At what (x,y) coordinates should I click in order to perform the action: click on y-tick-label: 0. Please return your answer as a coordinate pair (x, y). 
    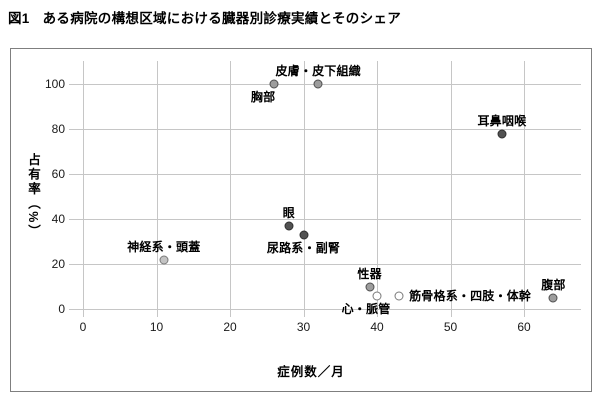
    Looking at the image, I should click on (61, 309).